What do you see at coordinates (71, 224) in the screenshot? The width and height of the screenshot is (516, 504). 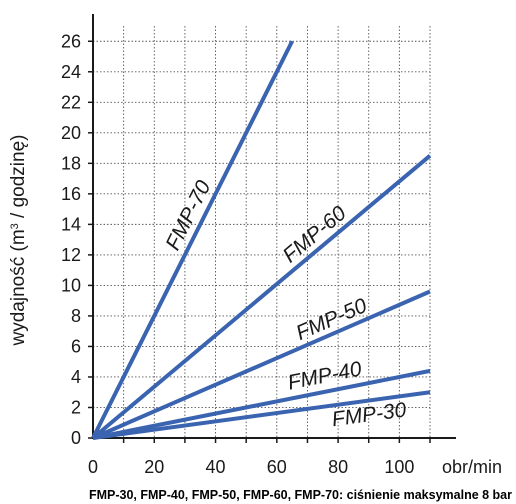 I see `y-tick-label: 14` at bounding box center [71, 224].